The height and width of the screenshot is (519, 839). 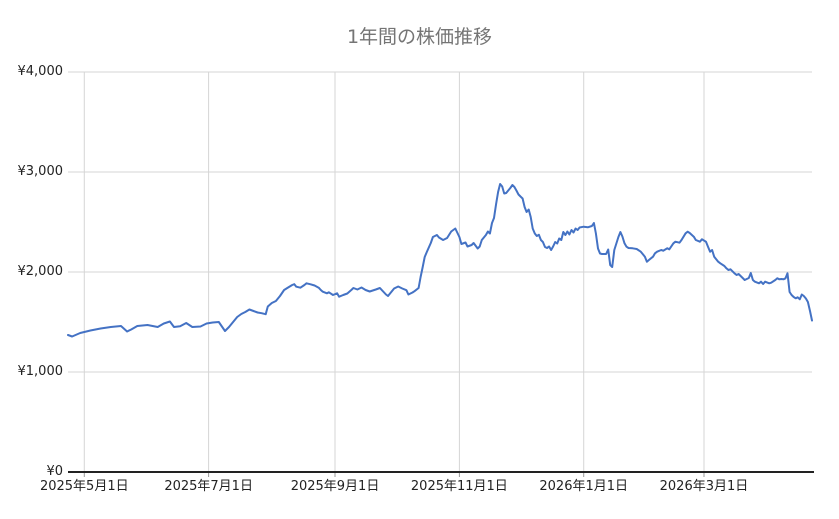 What do you see at coordinates (40, 271) in the screenshot?
I see `y-axis-label: ¥2,000` at bounding box center [40, 271].